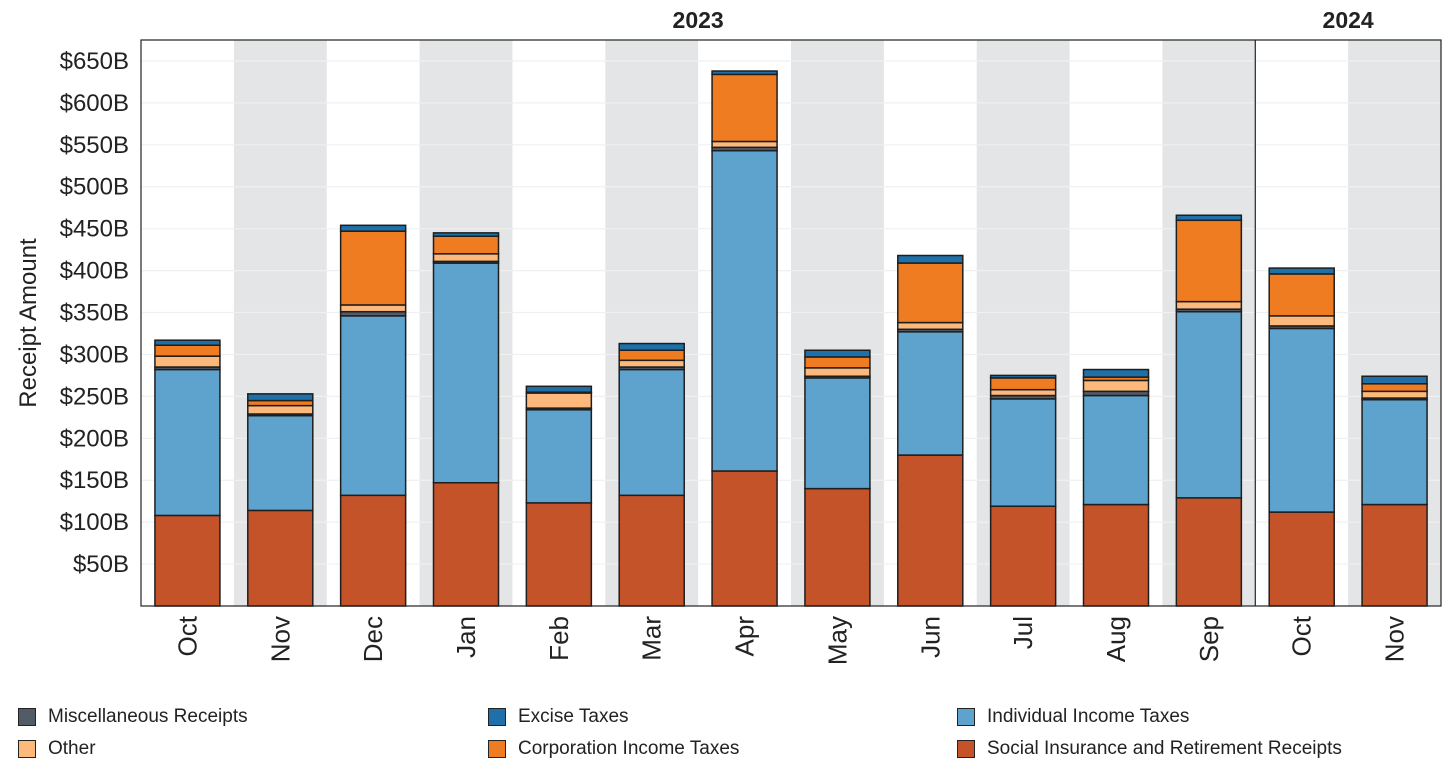 The image size is (1450, 765). I want to click on legend-item: Miscellaneous Receipts, so click(133, 717).